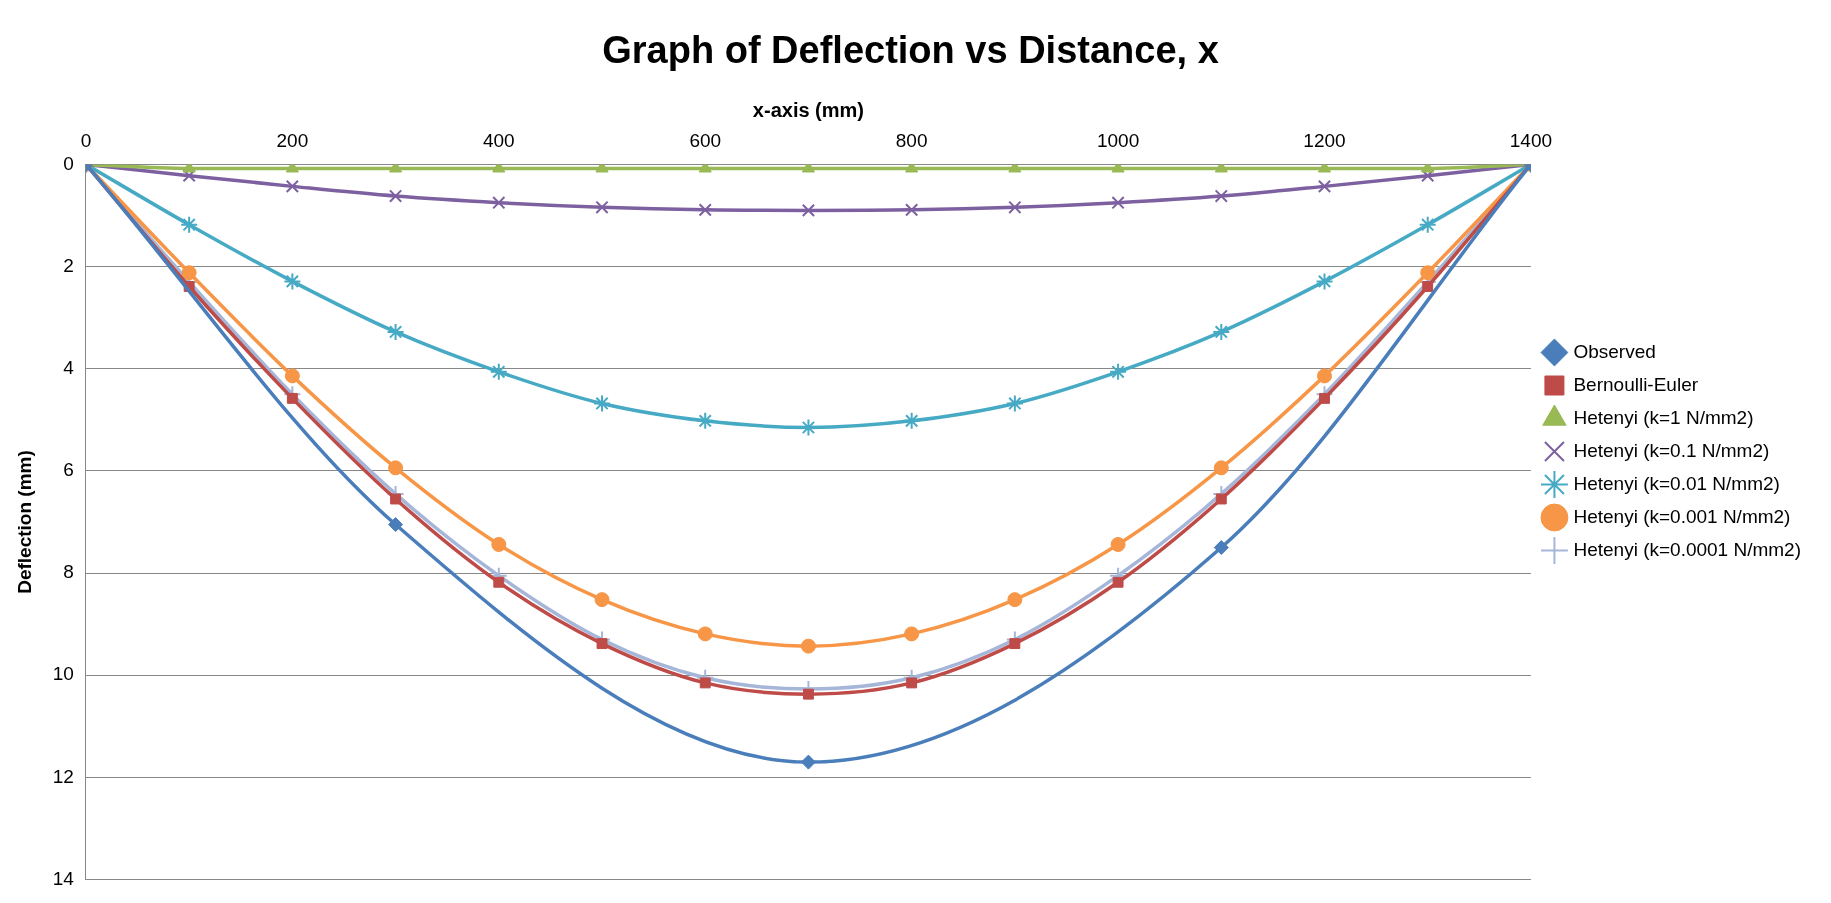 The width and height of the screenshot is (1831, 903). I want to click on x-axis-title: x-axis (mm), so click(808, 110).